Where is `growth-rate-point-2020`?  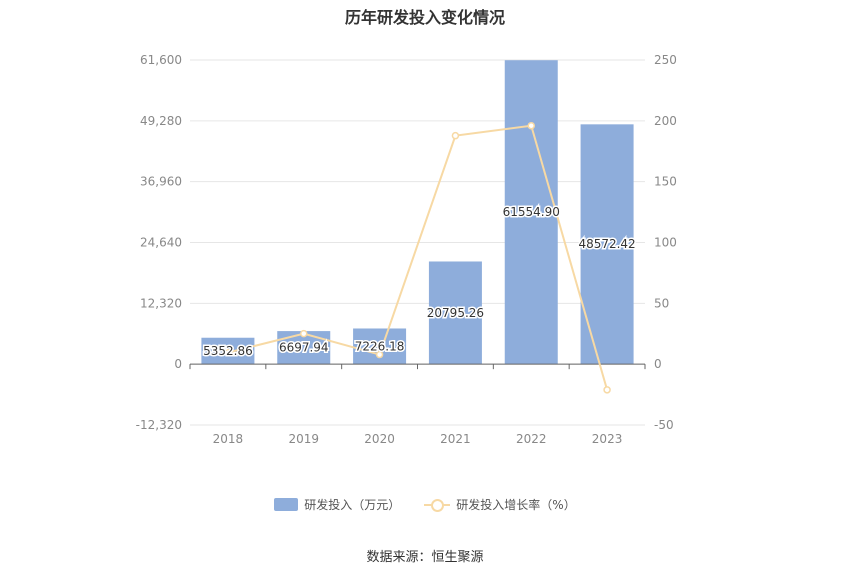
growth-rate-point-2020 is located at coordinates (379, 354).